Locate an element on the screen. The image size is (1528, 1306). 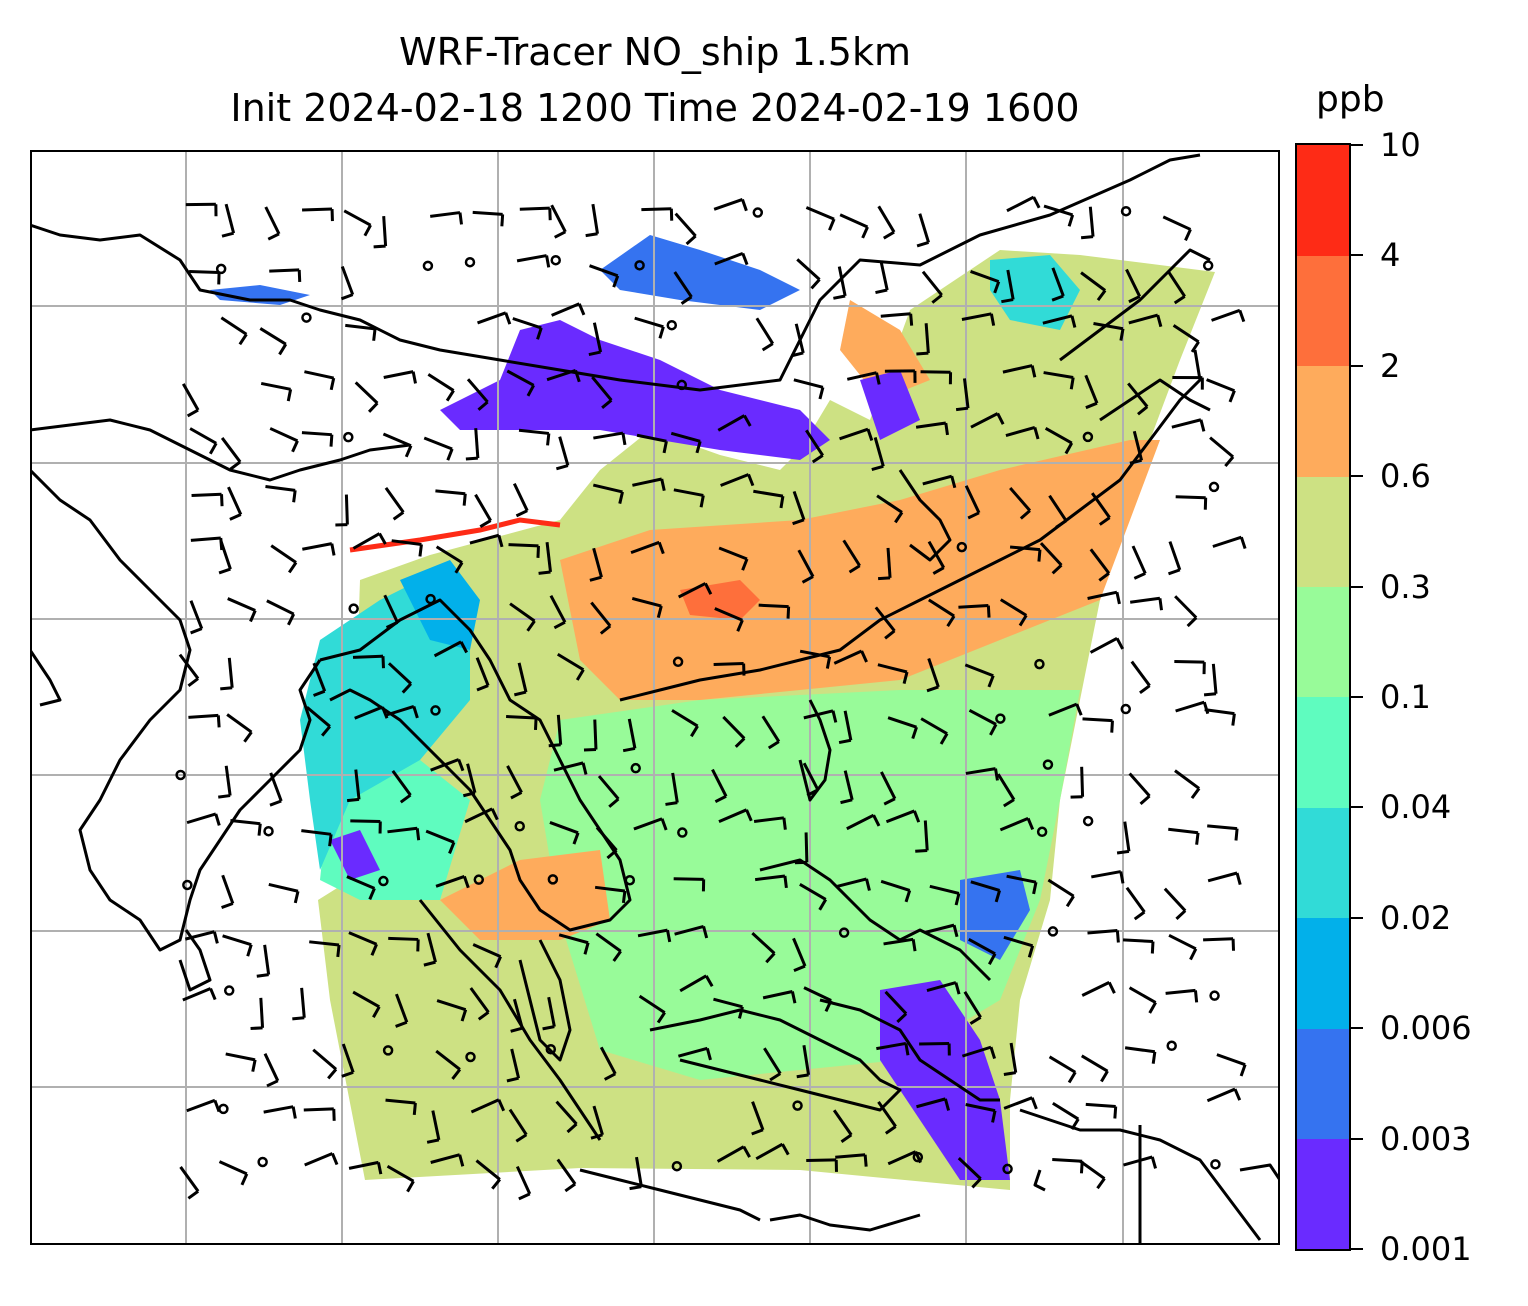
map-title-line-1: WRF-Tracer NO_ship 1.5km is located at coordinates (655, 52).